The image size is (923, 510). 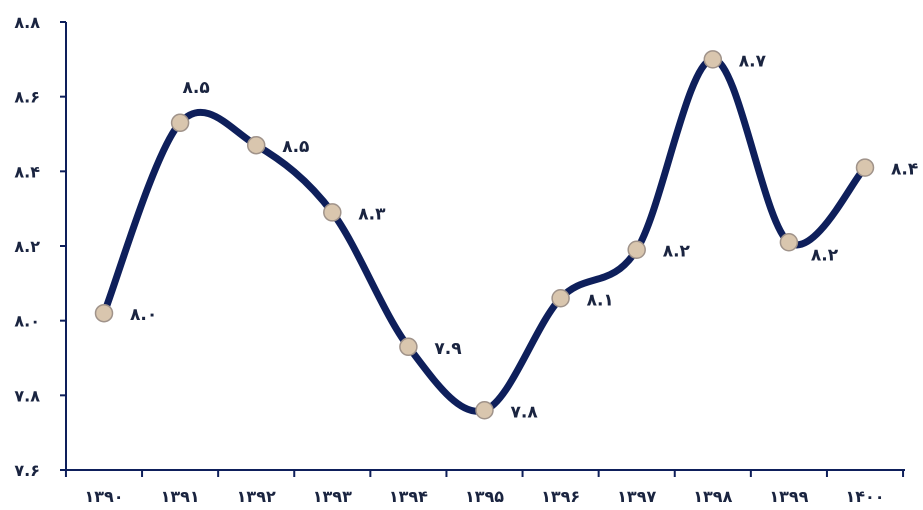 I want to click on y-tick-label: ۷.۶, so click(x=27, y=470).